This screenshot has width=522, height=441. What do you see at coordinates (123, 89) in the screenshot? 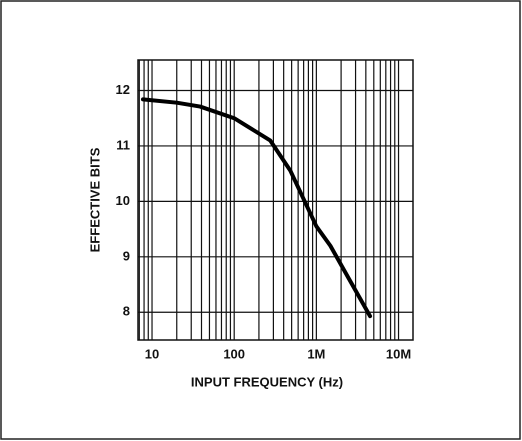
I see `y-tick-label: 12` at bounding box center [123, 89].